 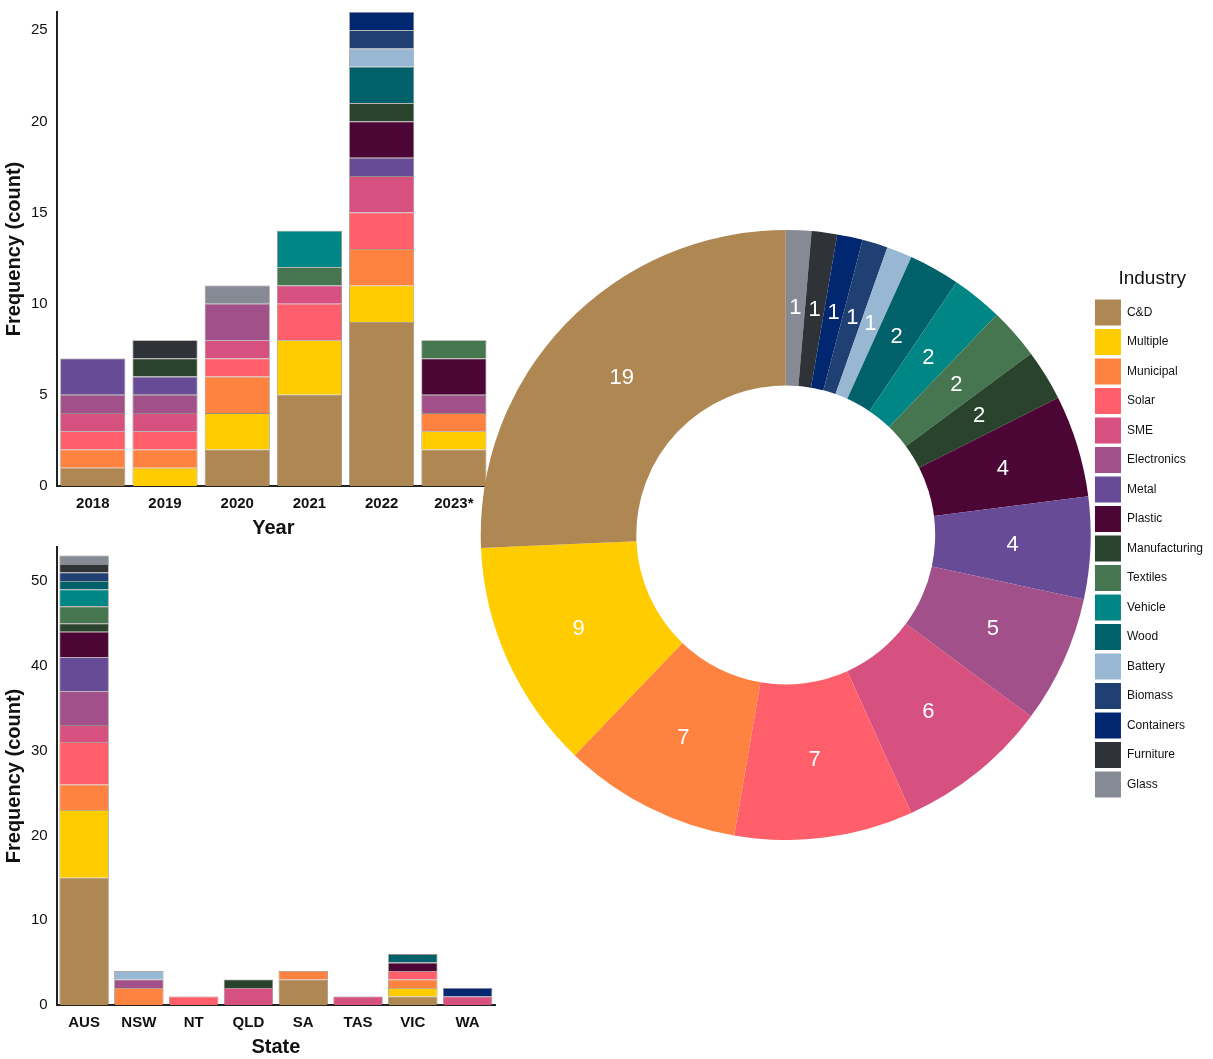 I want to click on y-tick-label: 15, so click(x=39, y=211).